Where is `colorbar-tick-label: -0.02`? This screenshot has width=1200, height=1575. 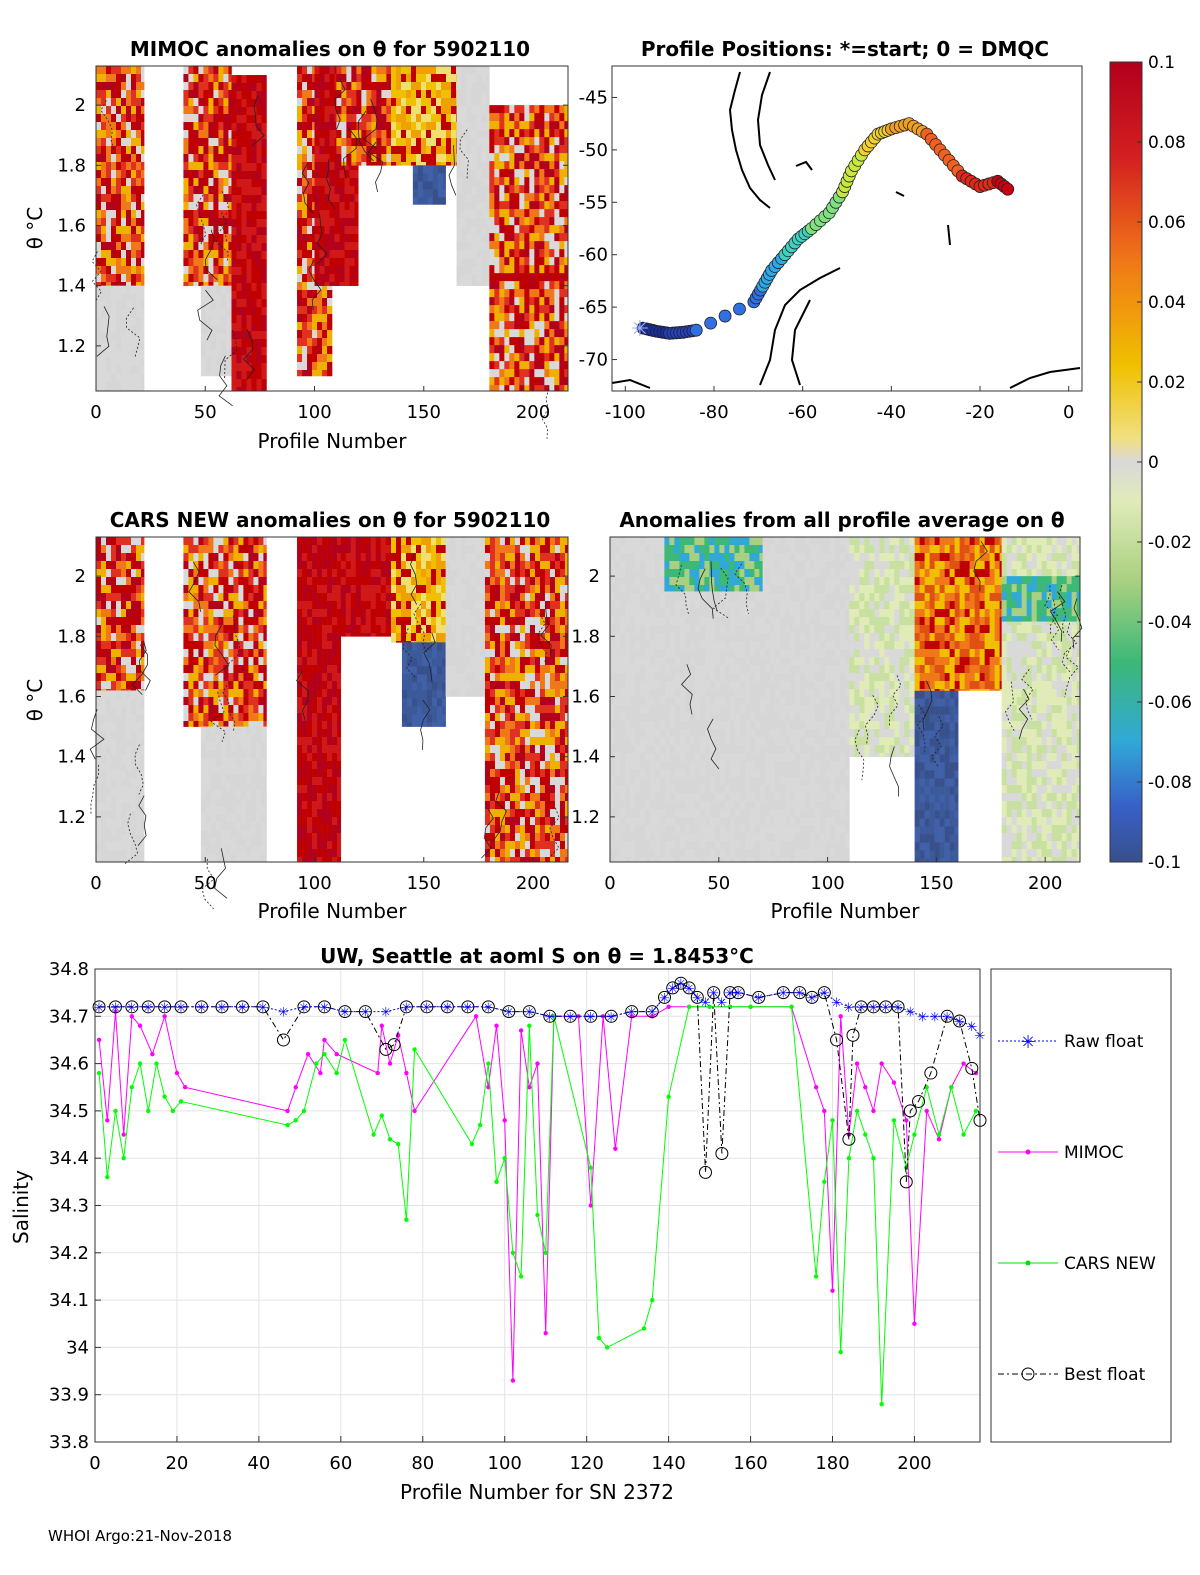
colorbar-tick-label: -0.02 is located at coordinates (1170, 543).